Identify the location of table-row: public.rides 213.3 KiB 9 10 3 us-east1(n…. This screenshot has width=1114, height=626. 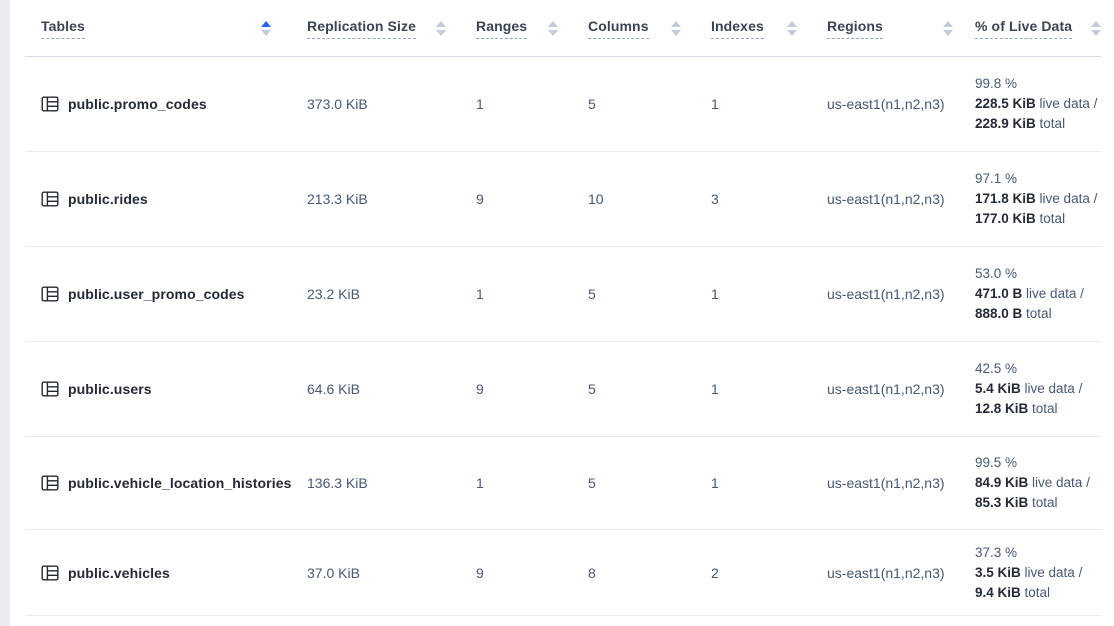
(563, 199).